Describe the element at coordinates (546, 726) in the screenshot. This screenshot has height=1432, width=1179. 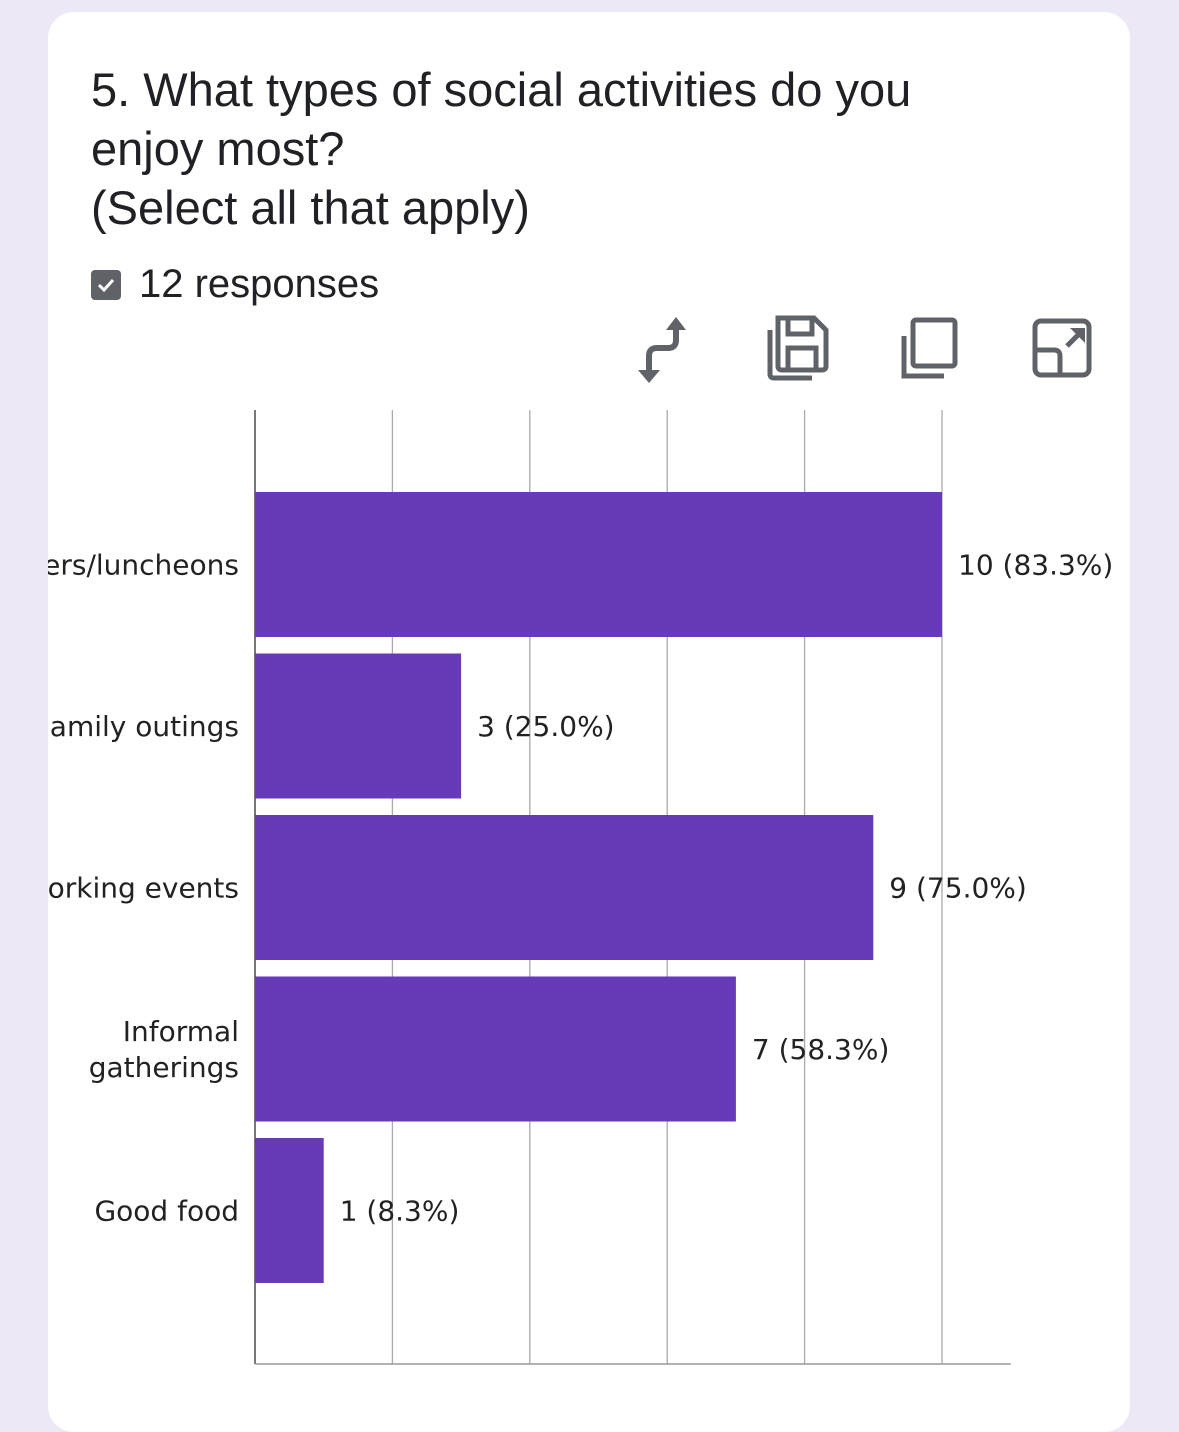
I see `data-label: 3 (25.0%)` at that location.